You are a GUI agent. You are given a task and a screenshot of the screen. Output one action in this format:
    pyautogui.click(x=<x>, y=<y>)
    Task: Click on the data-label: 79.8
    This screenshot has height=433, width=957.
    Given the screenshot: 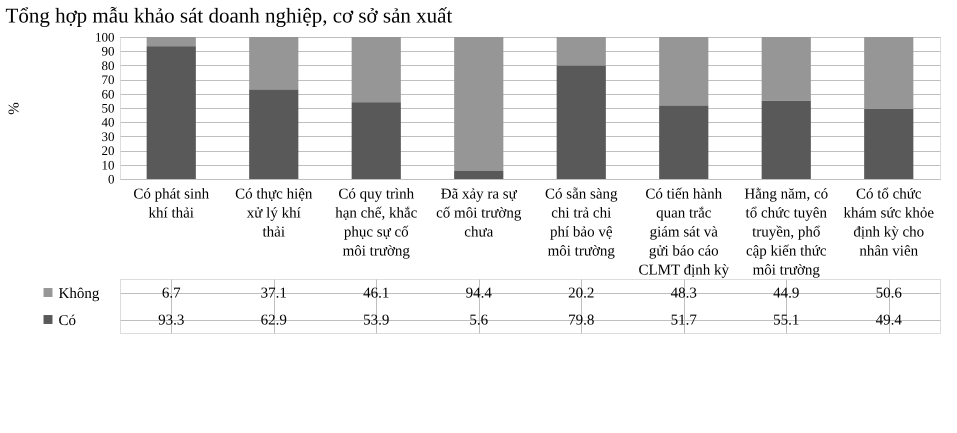 What is the action you would take?
    pyautogui.click(x=581, y=320)
    